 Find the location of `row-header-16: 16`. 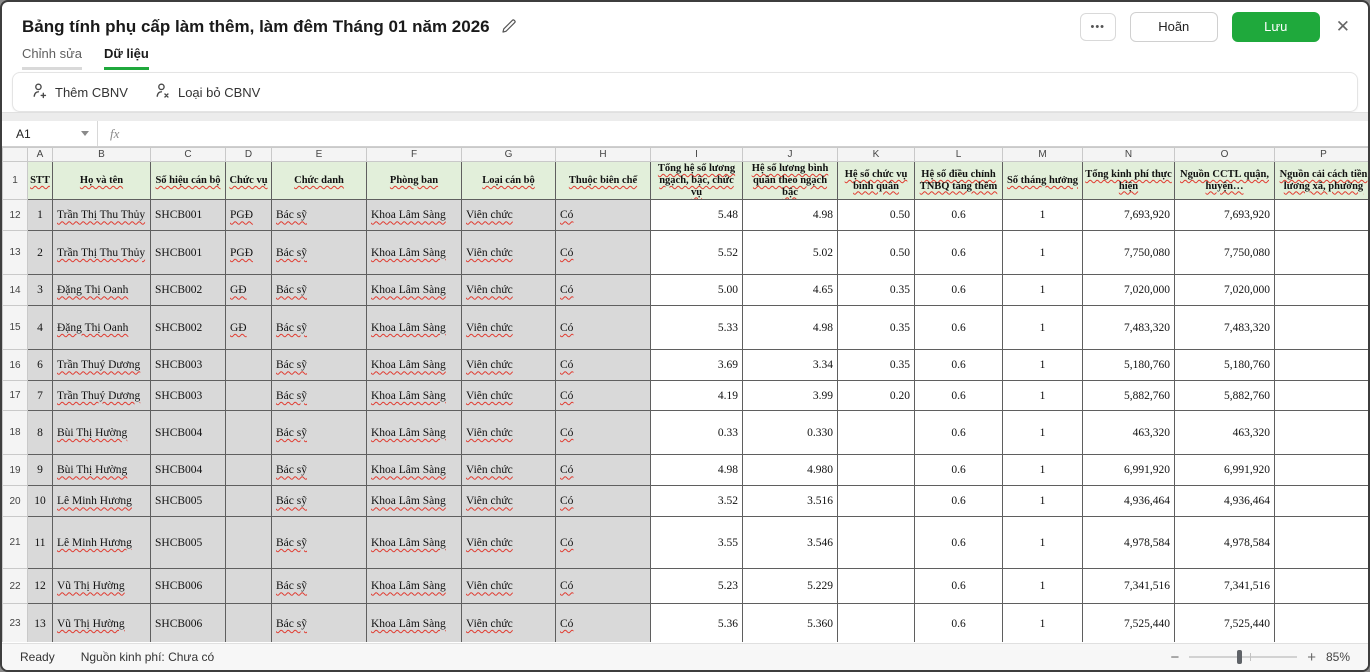

row-header-16: 16 is located at coordinates (15, 365).